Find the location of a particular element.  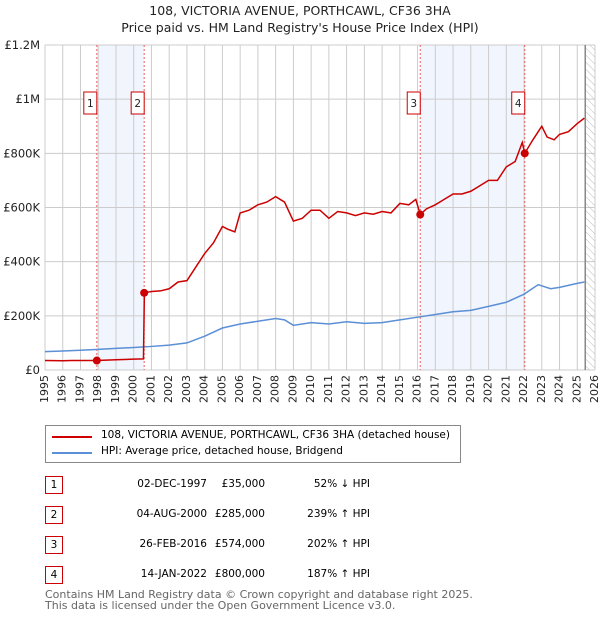

sale-marker-badge: 4 is located at coordinates (54, 575).